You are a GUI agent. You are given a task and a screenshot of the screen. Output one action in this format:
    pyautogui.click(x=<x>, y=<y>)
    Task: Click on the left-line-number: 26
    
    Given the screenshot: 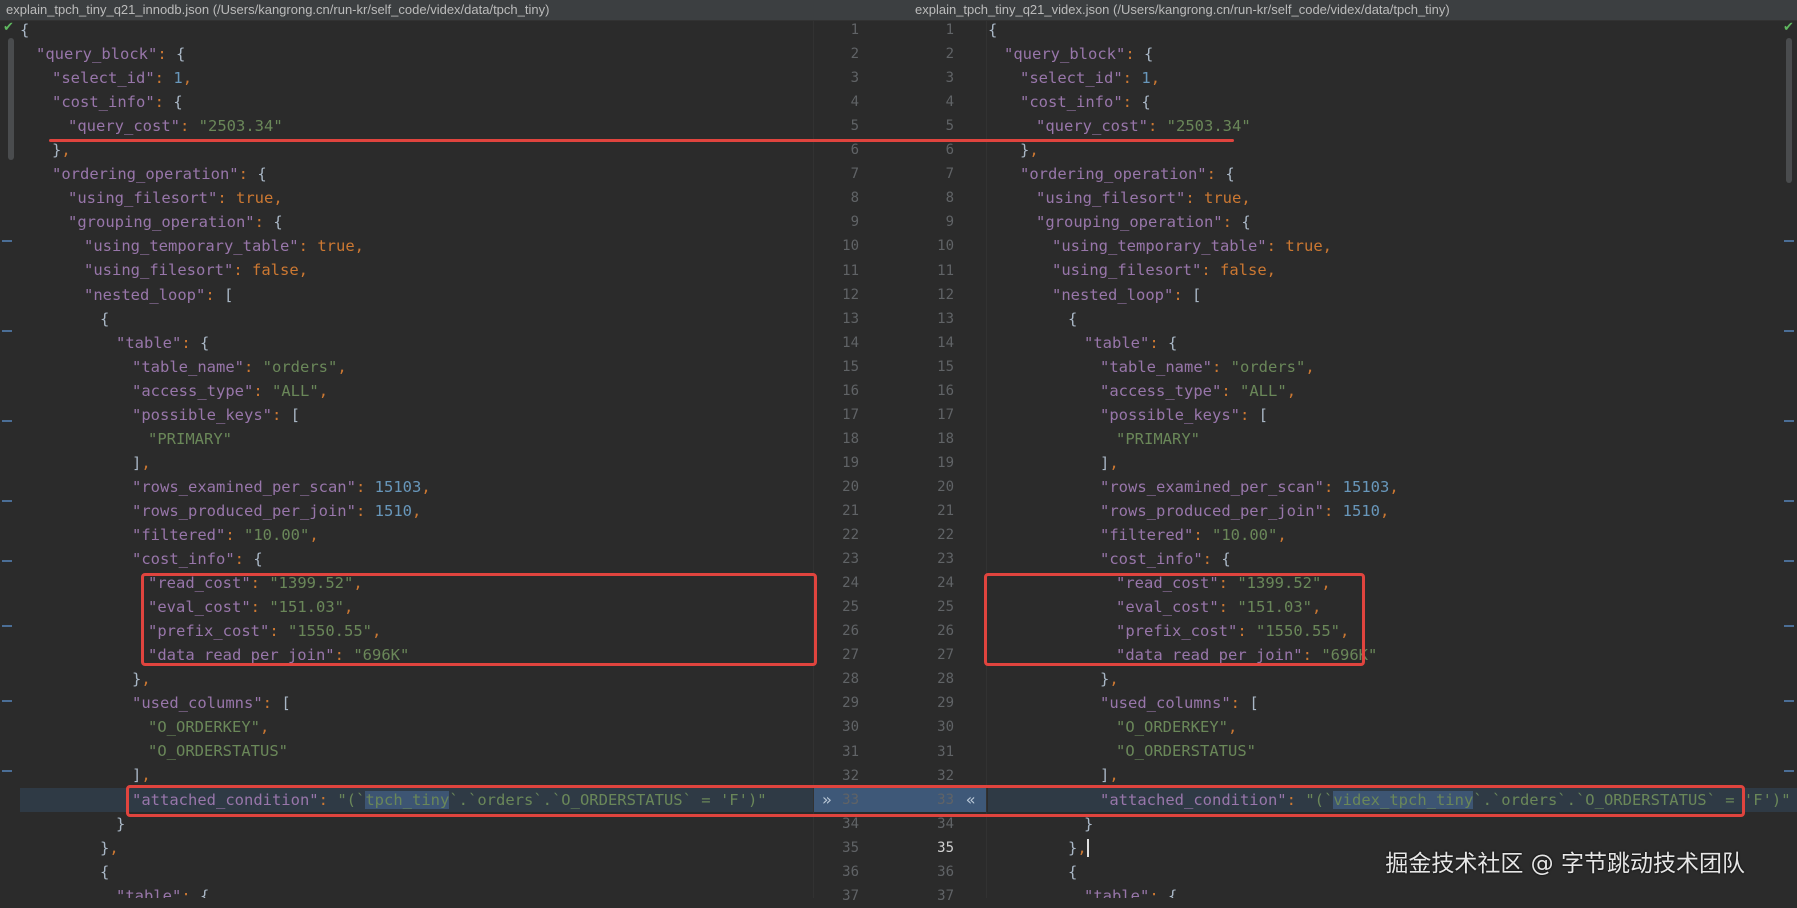 What is the action you would take?
    pyautogui.click(x=850, y=631)
    